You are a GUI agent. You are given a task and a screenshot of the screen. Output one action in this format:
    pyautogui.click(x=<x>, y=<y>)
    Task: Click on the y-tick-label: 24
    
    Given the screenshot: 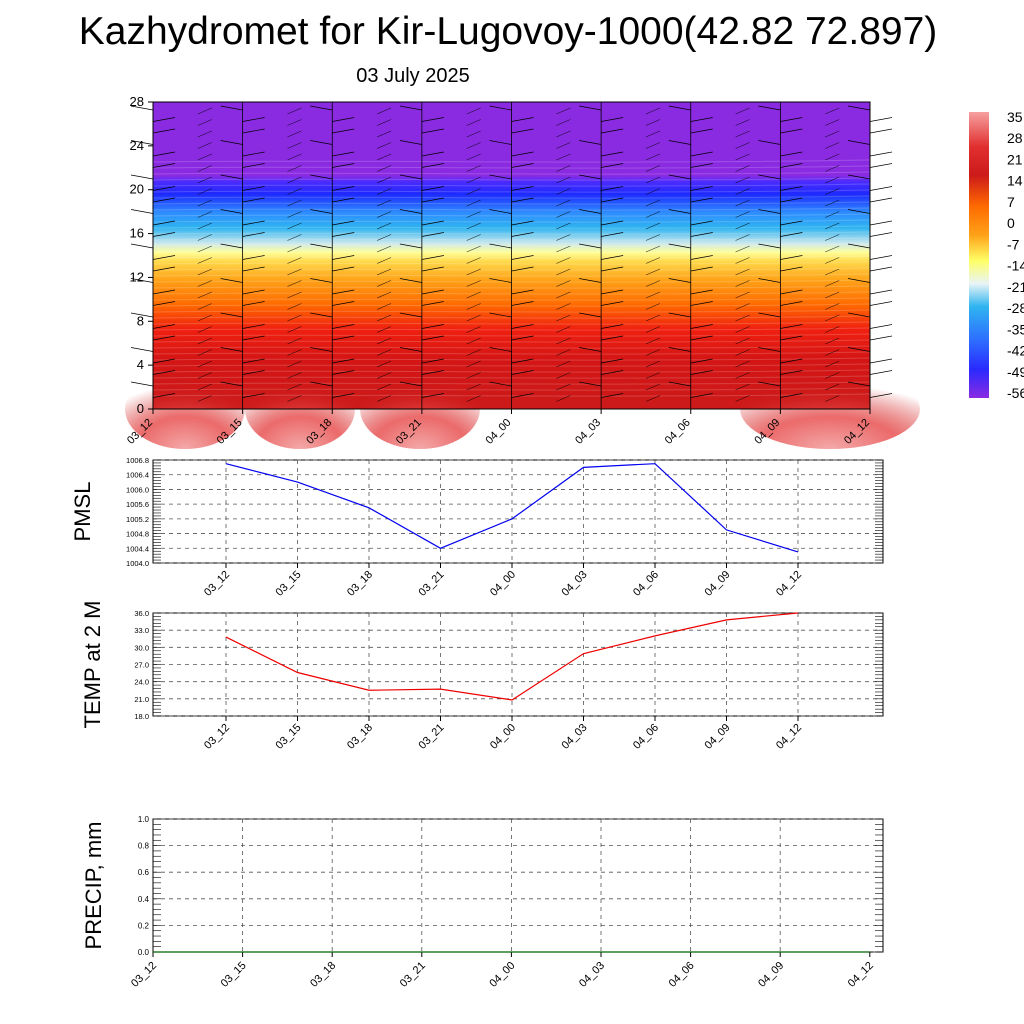 What is the action you would take?
    pyautogui.click(x=137, y=145)
    